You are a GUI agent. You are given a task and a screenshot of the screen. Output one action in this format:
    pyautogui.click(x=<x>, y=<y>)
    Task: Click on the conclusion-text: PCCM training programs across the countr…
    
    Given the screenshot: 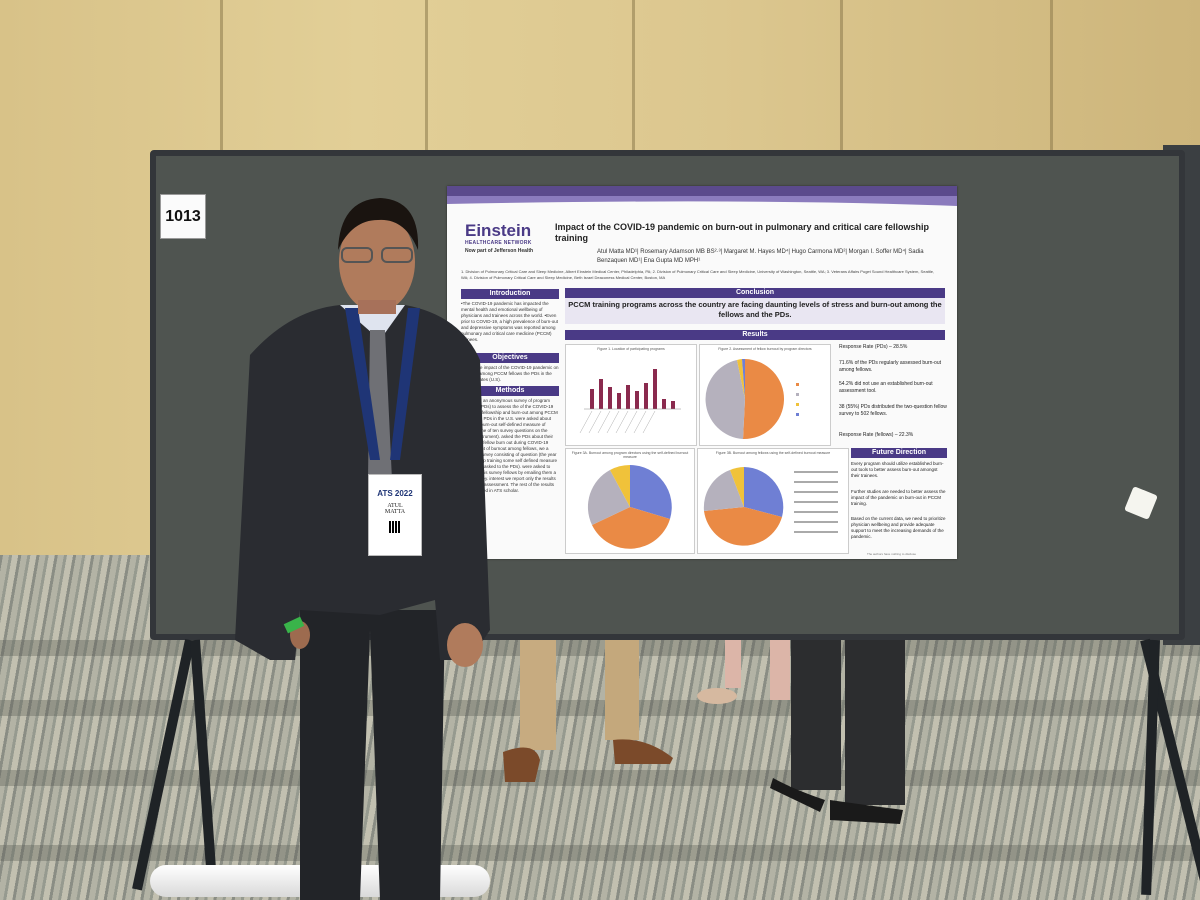 What is the action you would take?
    pyautogui.click(x=755, y=311)
    